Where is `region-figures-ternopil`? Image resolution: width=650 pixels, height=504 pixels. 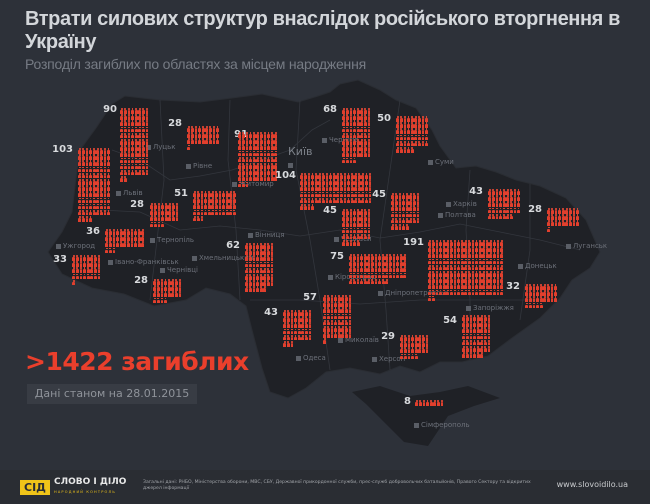 region-figures-ternopil is located at coordinates (164, 215).